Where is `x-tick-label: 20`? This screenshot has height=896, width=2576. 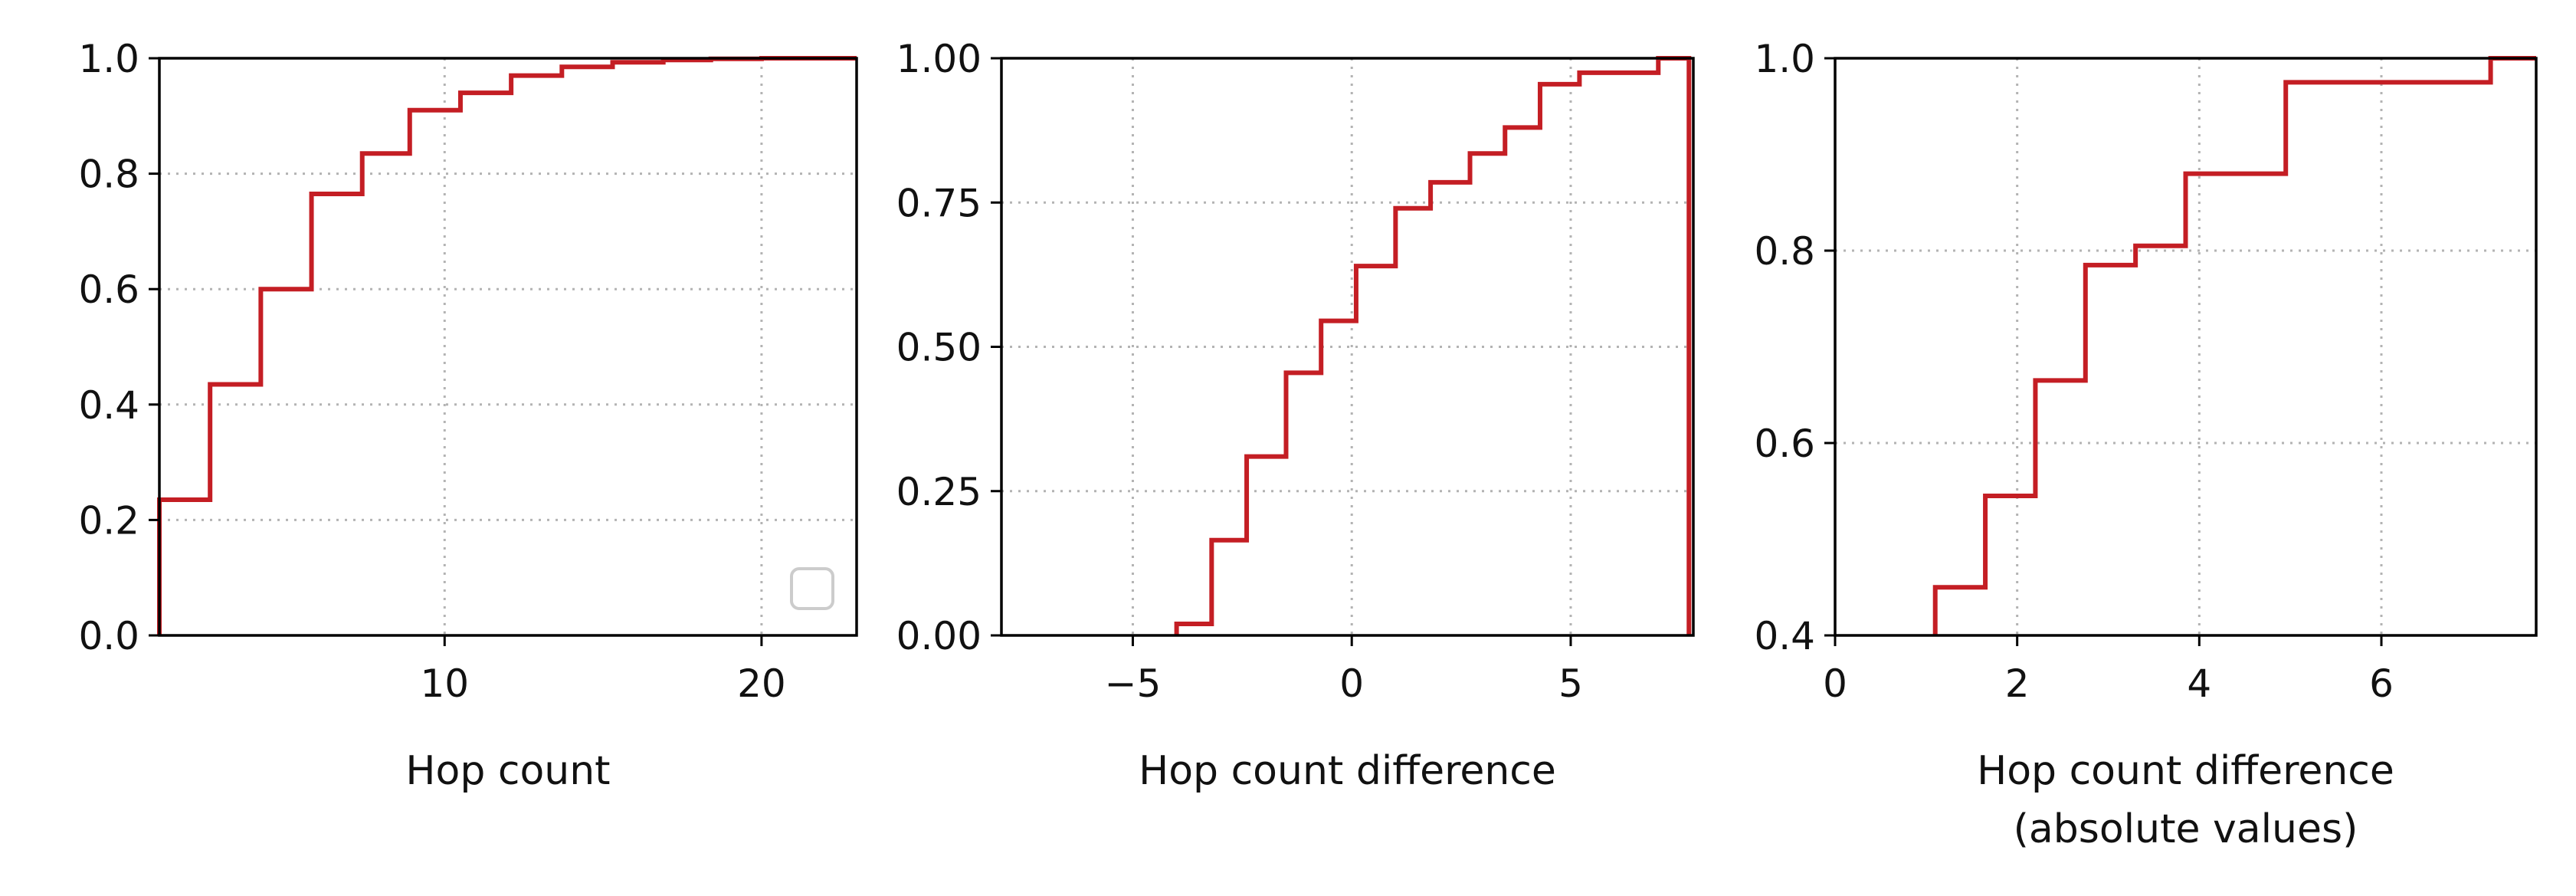
x-tick-label: 20 is located at coordinates (762, 683).